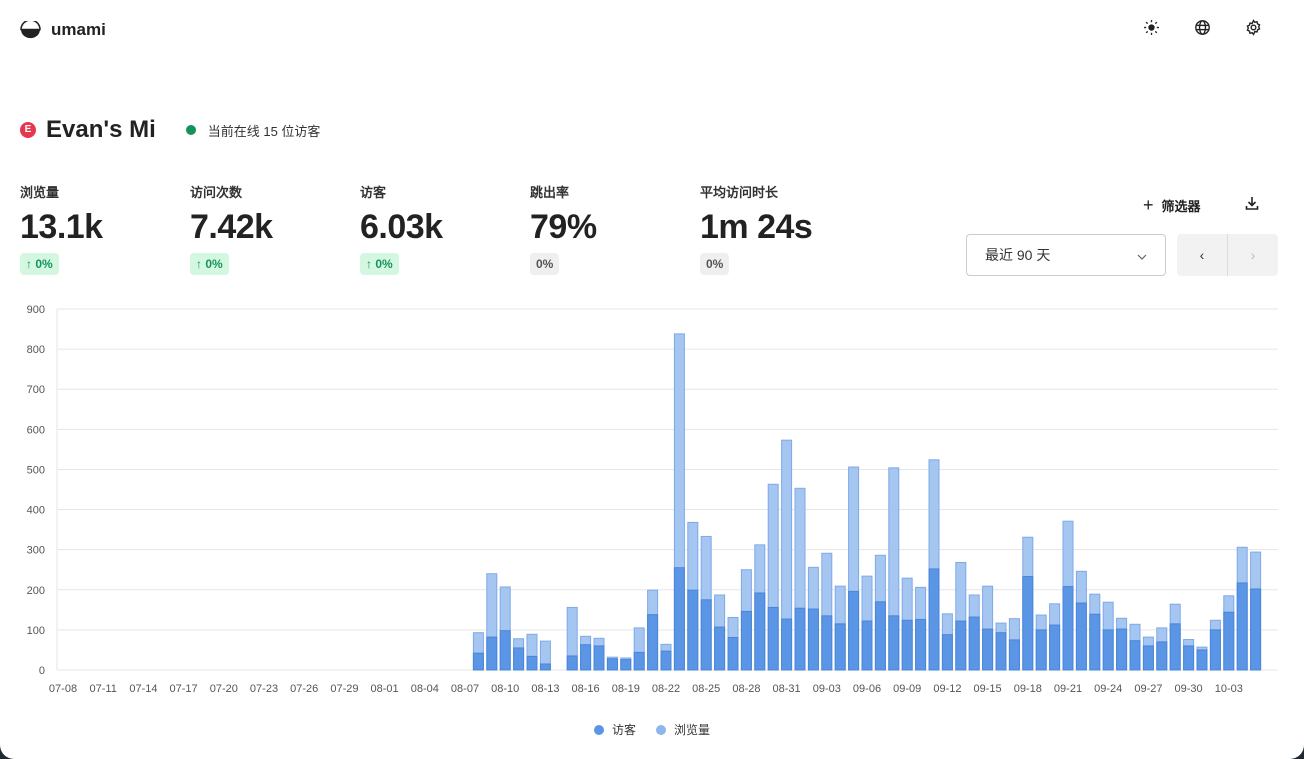  What do you see at coordinates (36, 470) in the screenshot?
I see `y-tick-label: 500` at bounding box center [36, 470].